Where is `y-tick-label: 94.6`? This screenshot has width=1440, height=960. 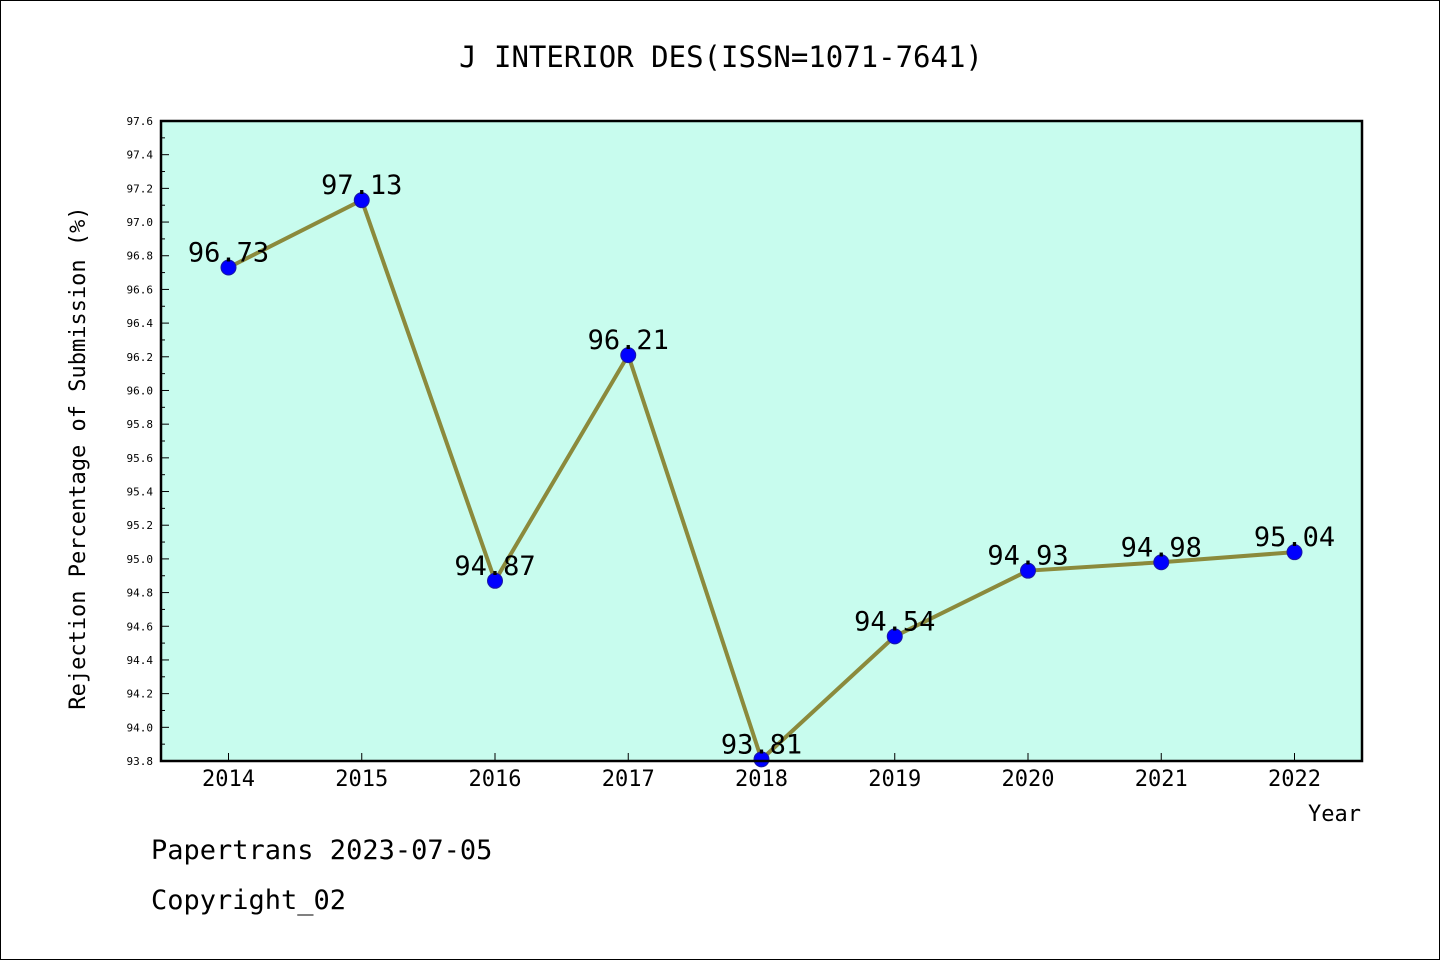 y-tick-label: 94.6 is located at coordinates (140, 626).